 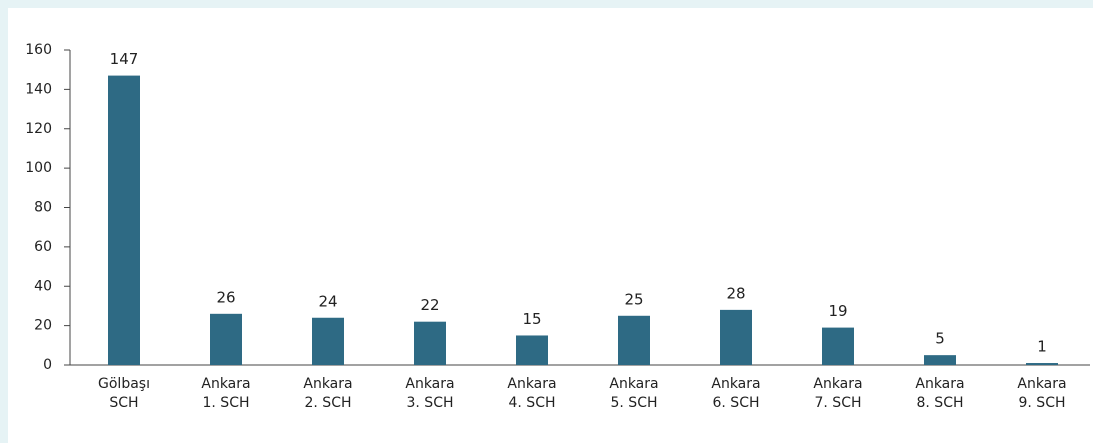 I want to click on value-label: 24, so click(x=327, y=301).